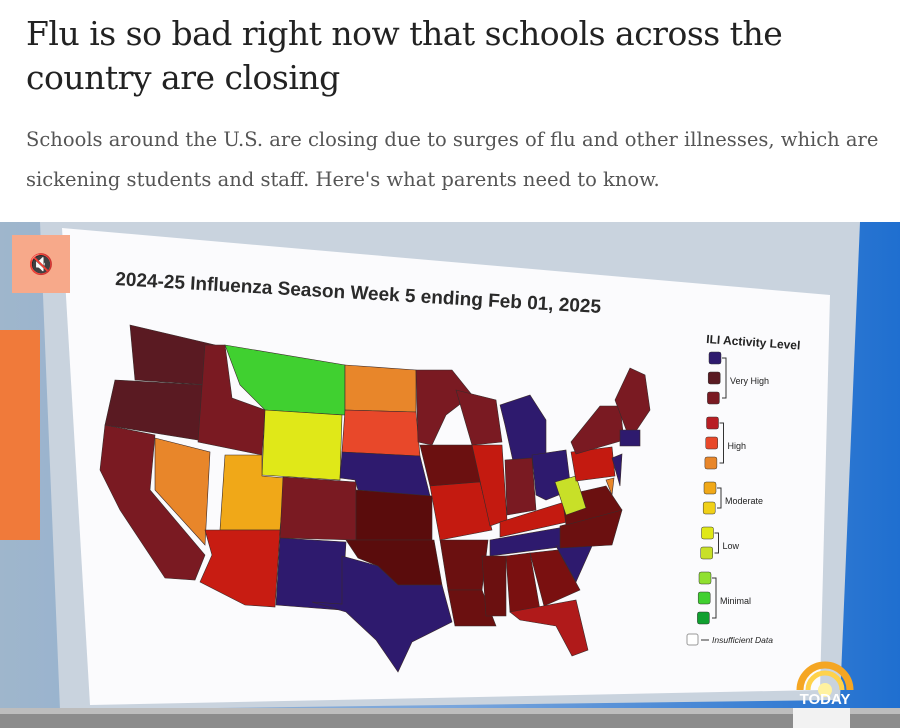 The width and height of the screenshot is (900, 728). What do you see at coordinates (380, 388) in the screenshot?
I see `state-north-dakota` at bounding box center [380, 388].